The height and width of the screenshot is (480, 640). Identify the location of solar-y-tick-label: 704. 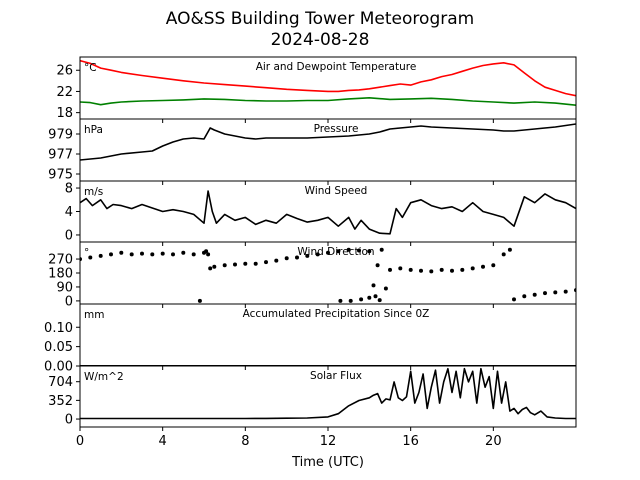
(60, 382).